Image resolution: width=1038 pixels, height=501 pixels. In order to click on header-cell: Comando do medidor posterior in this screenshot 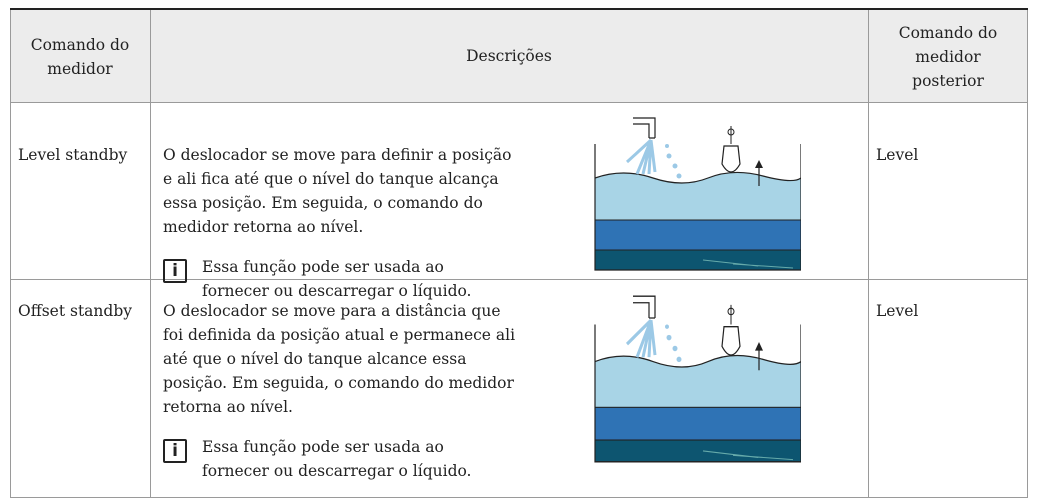, I will do `click(948, 57)`.